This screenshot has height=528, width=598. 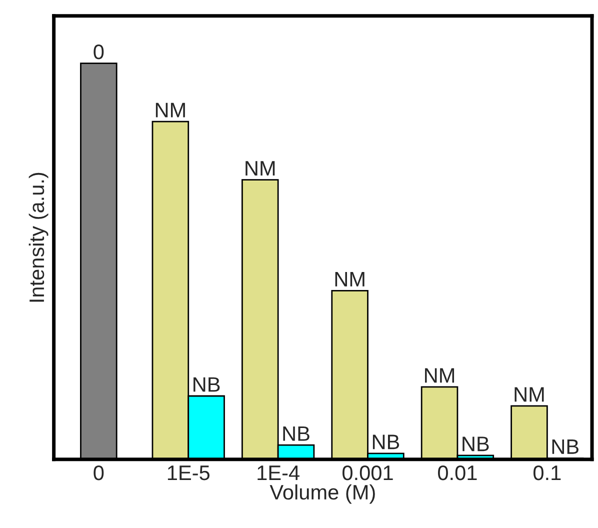 I want to click on x-tick-label: 0.01, so click(x=457, y=472).